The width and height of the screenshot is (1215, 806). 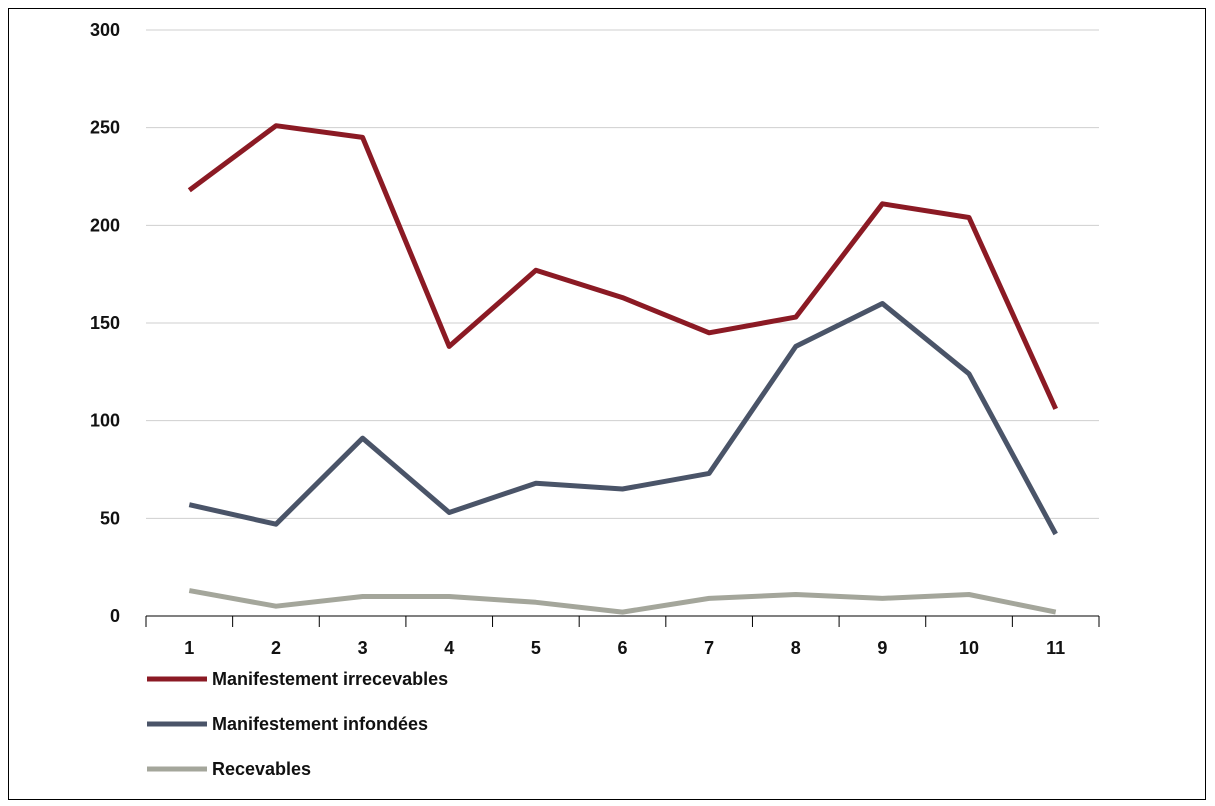 What do you see at coordinates (105, 225) in the screenshot?
I see `y-tick-label: 200` at bounding box center [105, 225].